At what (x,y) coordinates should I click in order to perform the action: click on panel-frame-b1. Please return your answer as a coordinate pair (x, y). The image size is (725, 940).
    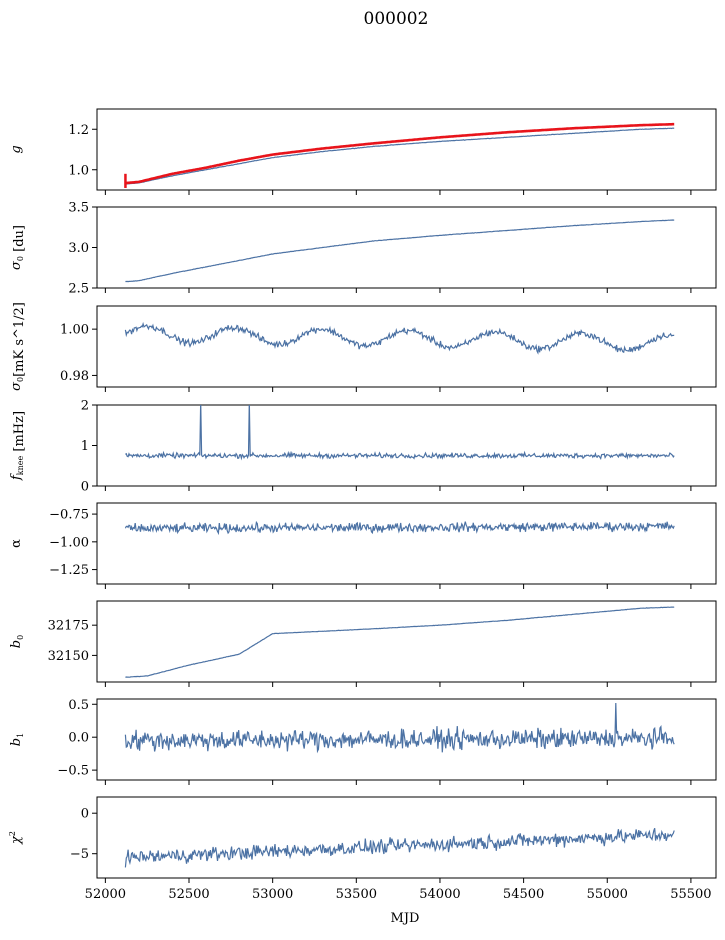
    Looking at the image, I should click on (406, 739).